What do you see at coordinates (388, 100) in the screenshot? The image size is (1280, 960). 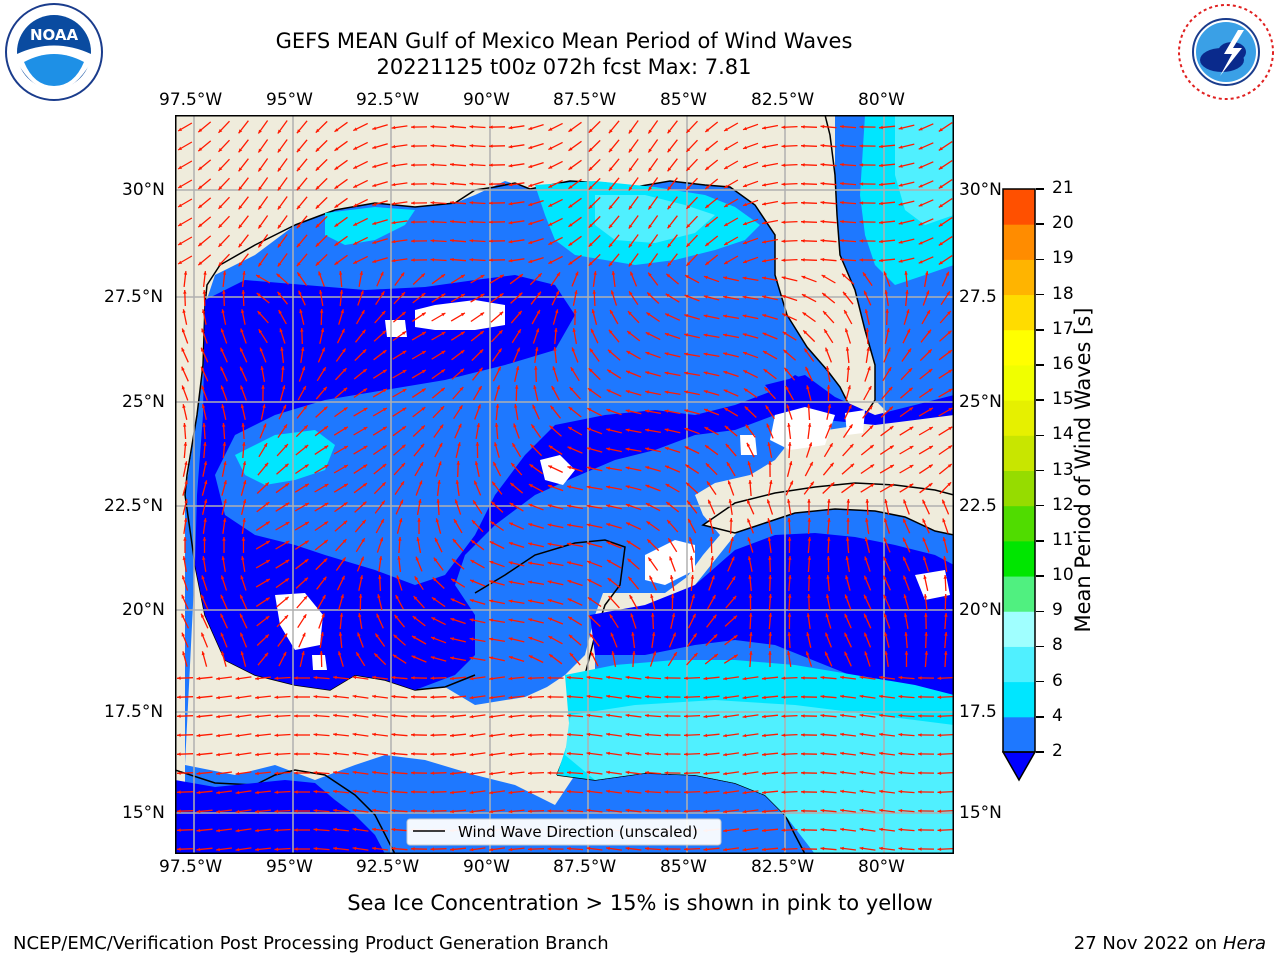 I see `lon-label-top-3: 92.5°W` at bounding box center [388, 100].